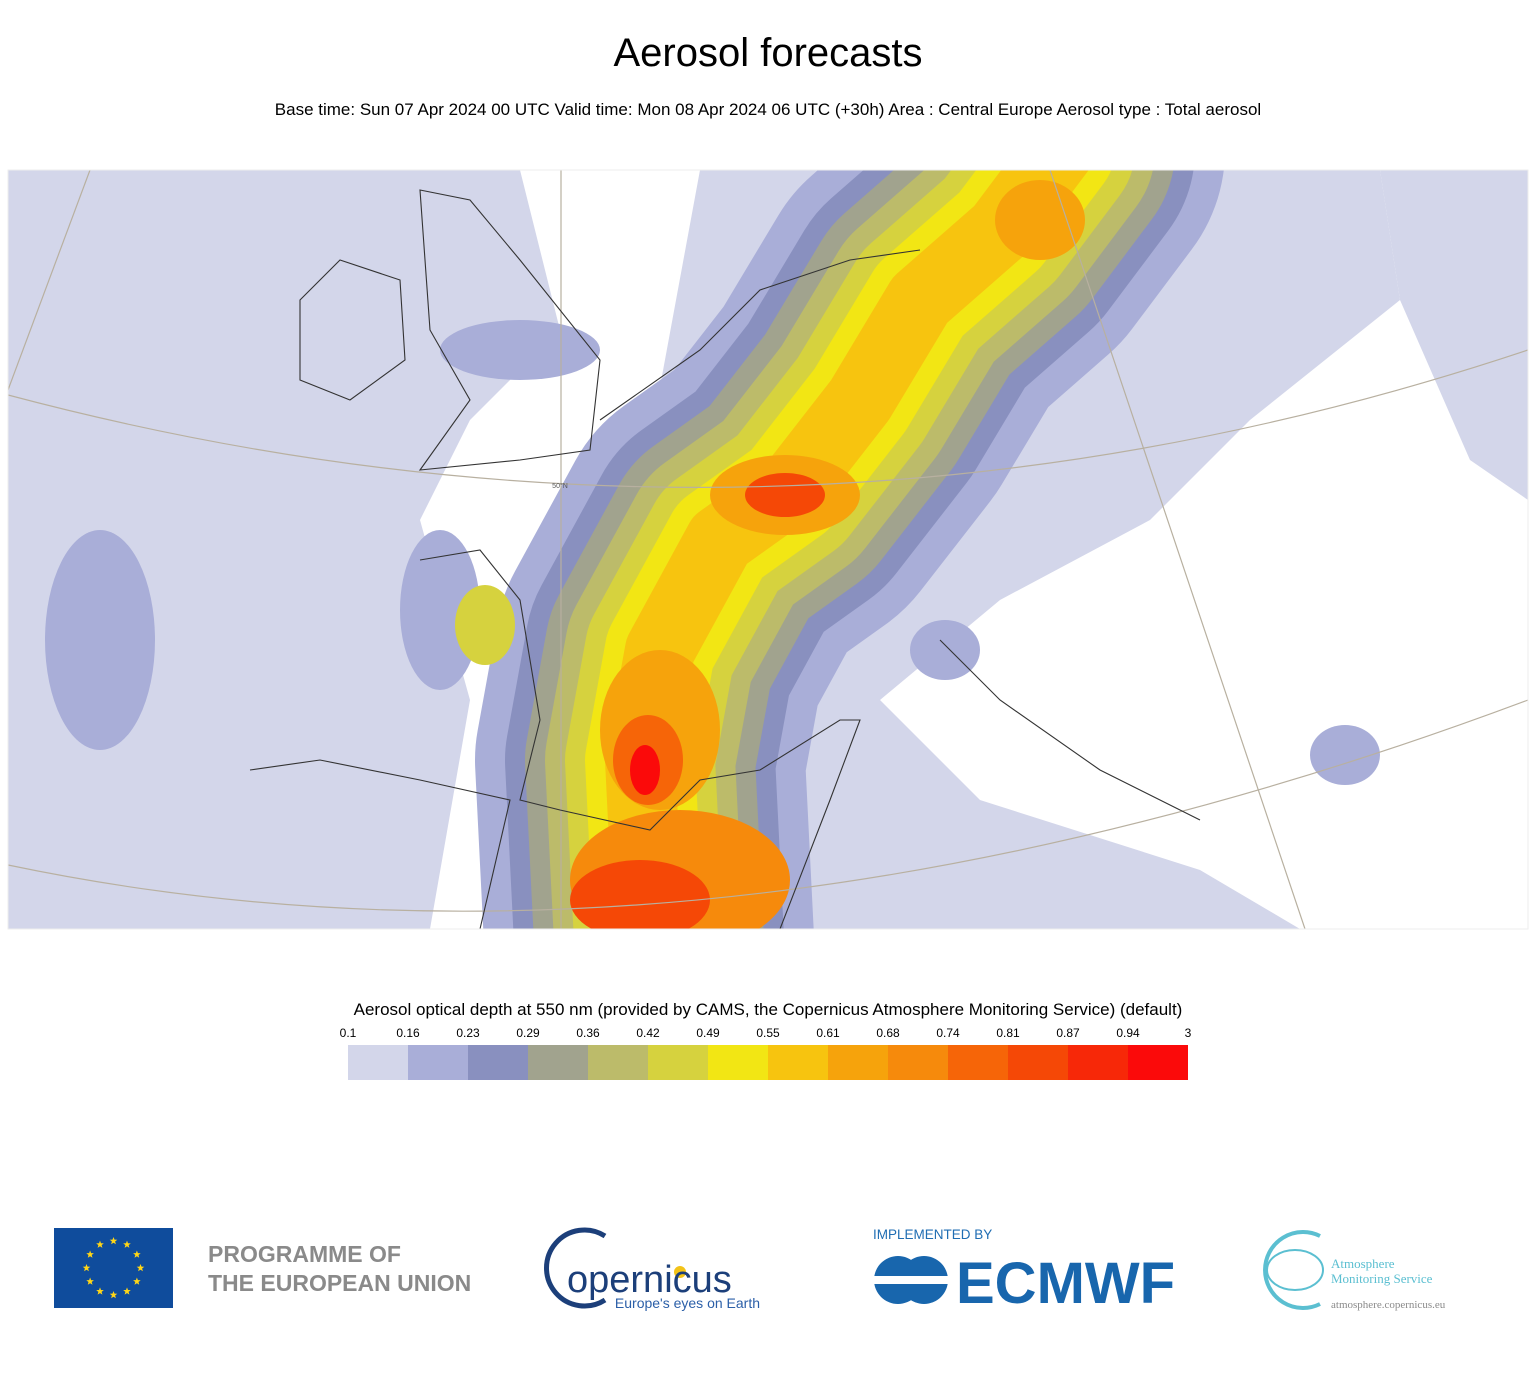  I want to click on ams-url: atmosphere.copernicus.eu, so click(1388, 1305).